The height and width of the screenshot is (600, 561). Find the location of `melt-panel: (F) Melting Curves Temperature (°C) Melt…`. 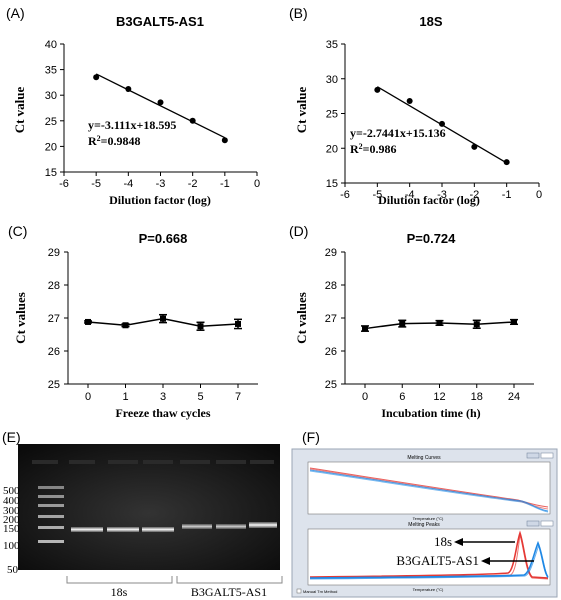

melt-panel: (F) Melting Curves Temperature (°C) Melt… is located at coordinates (424, 513).